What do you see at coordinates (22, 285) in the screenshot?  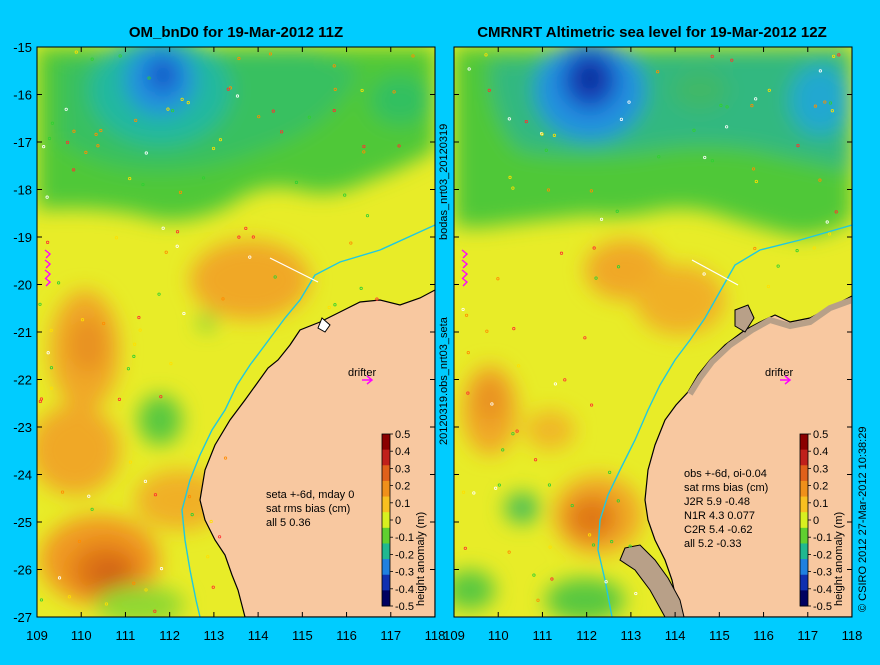 I see `lat-tick-label: -20` at bounding box center [22, 285].